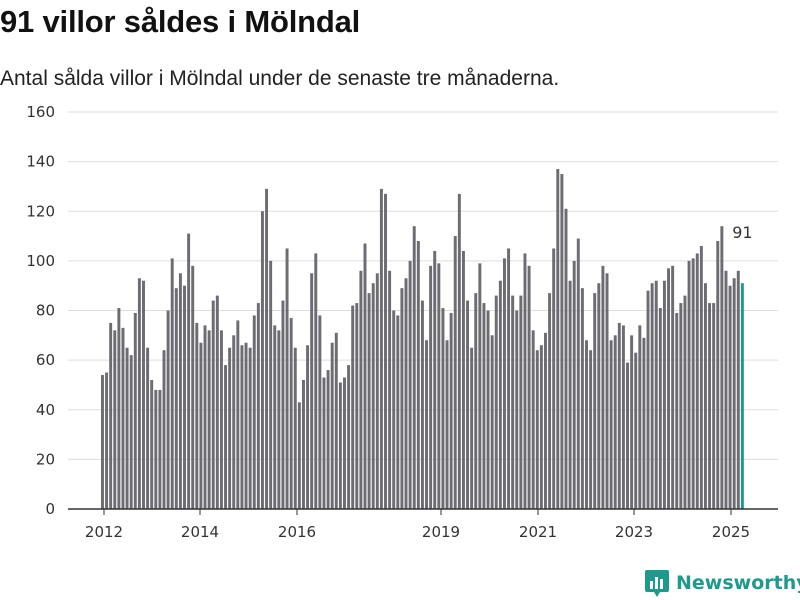 The width and height of the screenshot is (800, 600). What do you see at coordinates (417, 525) in the screenshot?
I see `x-axis-ticks: 2012 2014 2016 2019 2021 2023 2025` at bounding box center [417, 525].